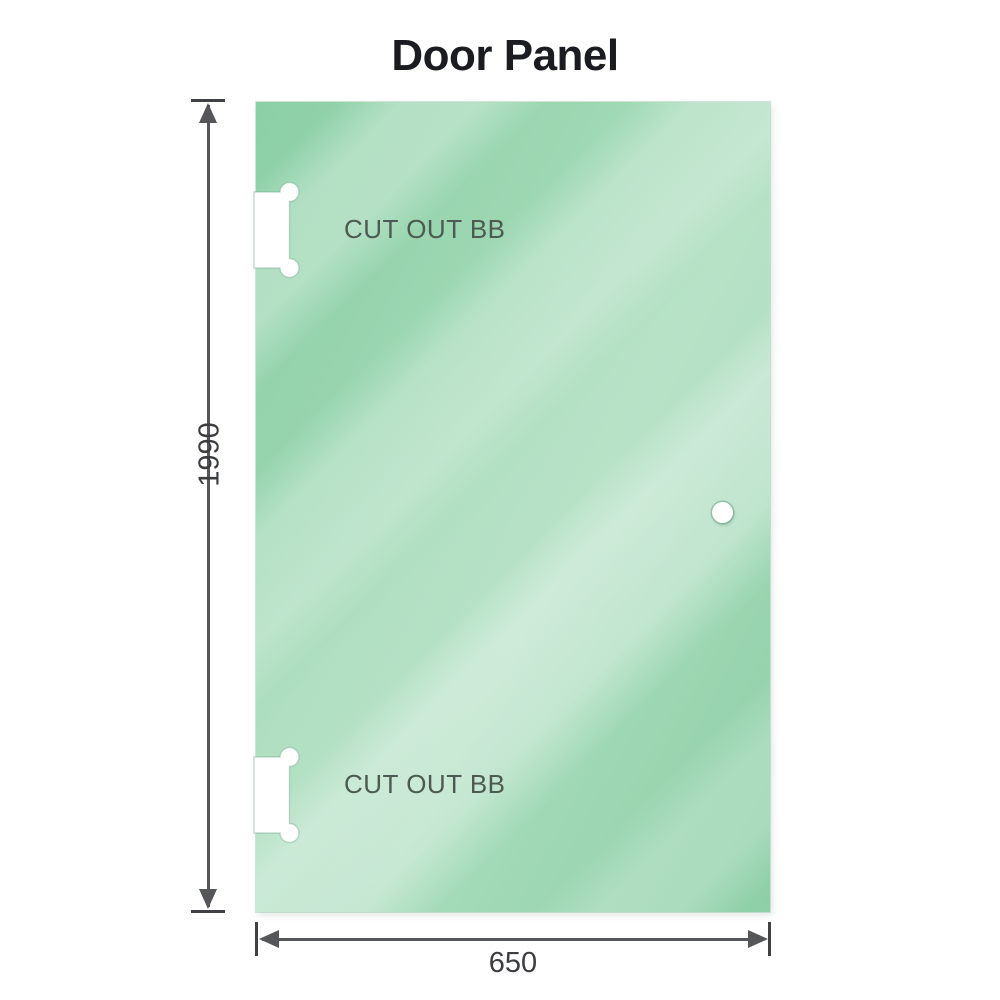 The height and width of the screenshot is (1000, 1000). Describe the element at coordinates (209, 454) in the screenshot. I see `dimension-label-height: 1990` at that location.